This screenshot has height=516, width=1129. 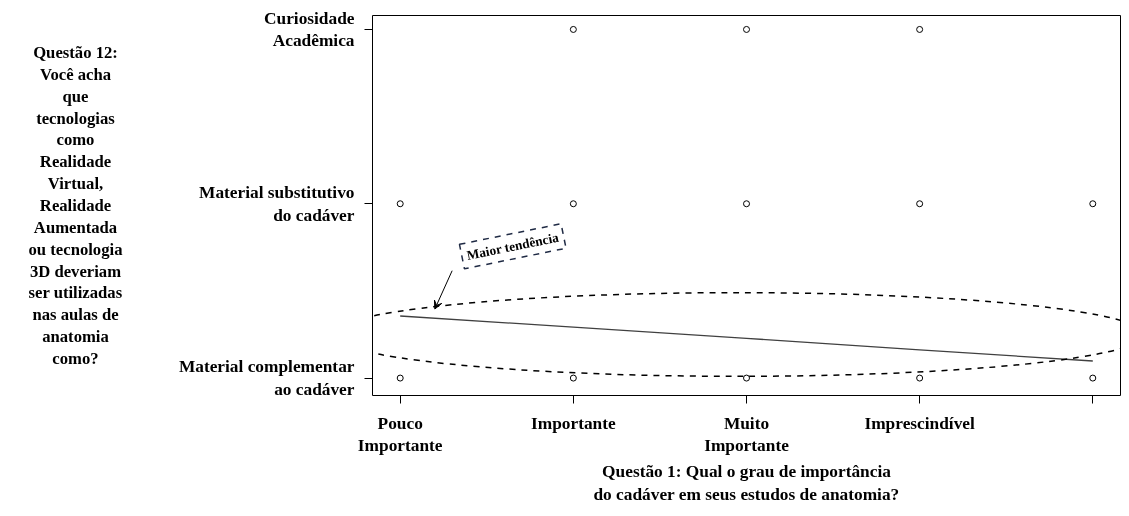 I want to click on category-label: Material complementar ao cadáver, so click(x=266, y=378).